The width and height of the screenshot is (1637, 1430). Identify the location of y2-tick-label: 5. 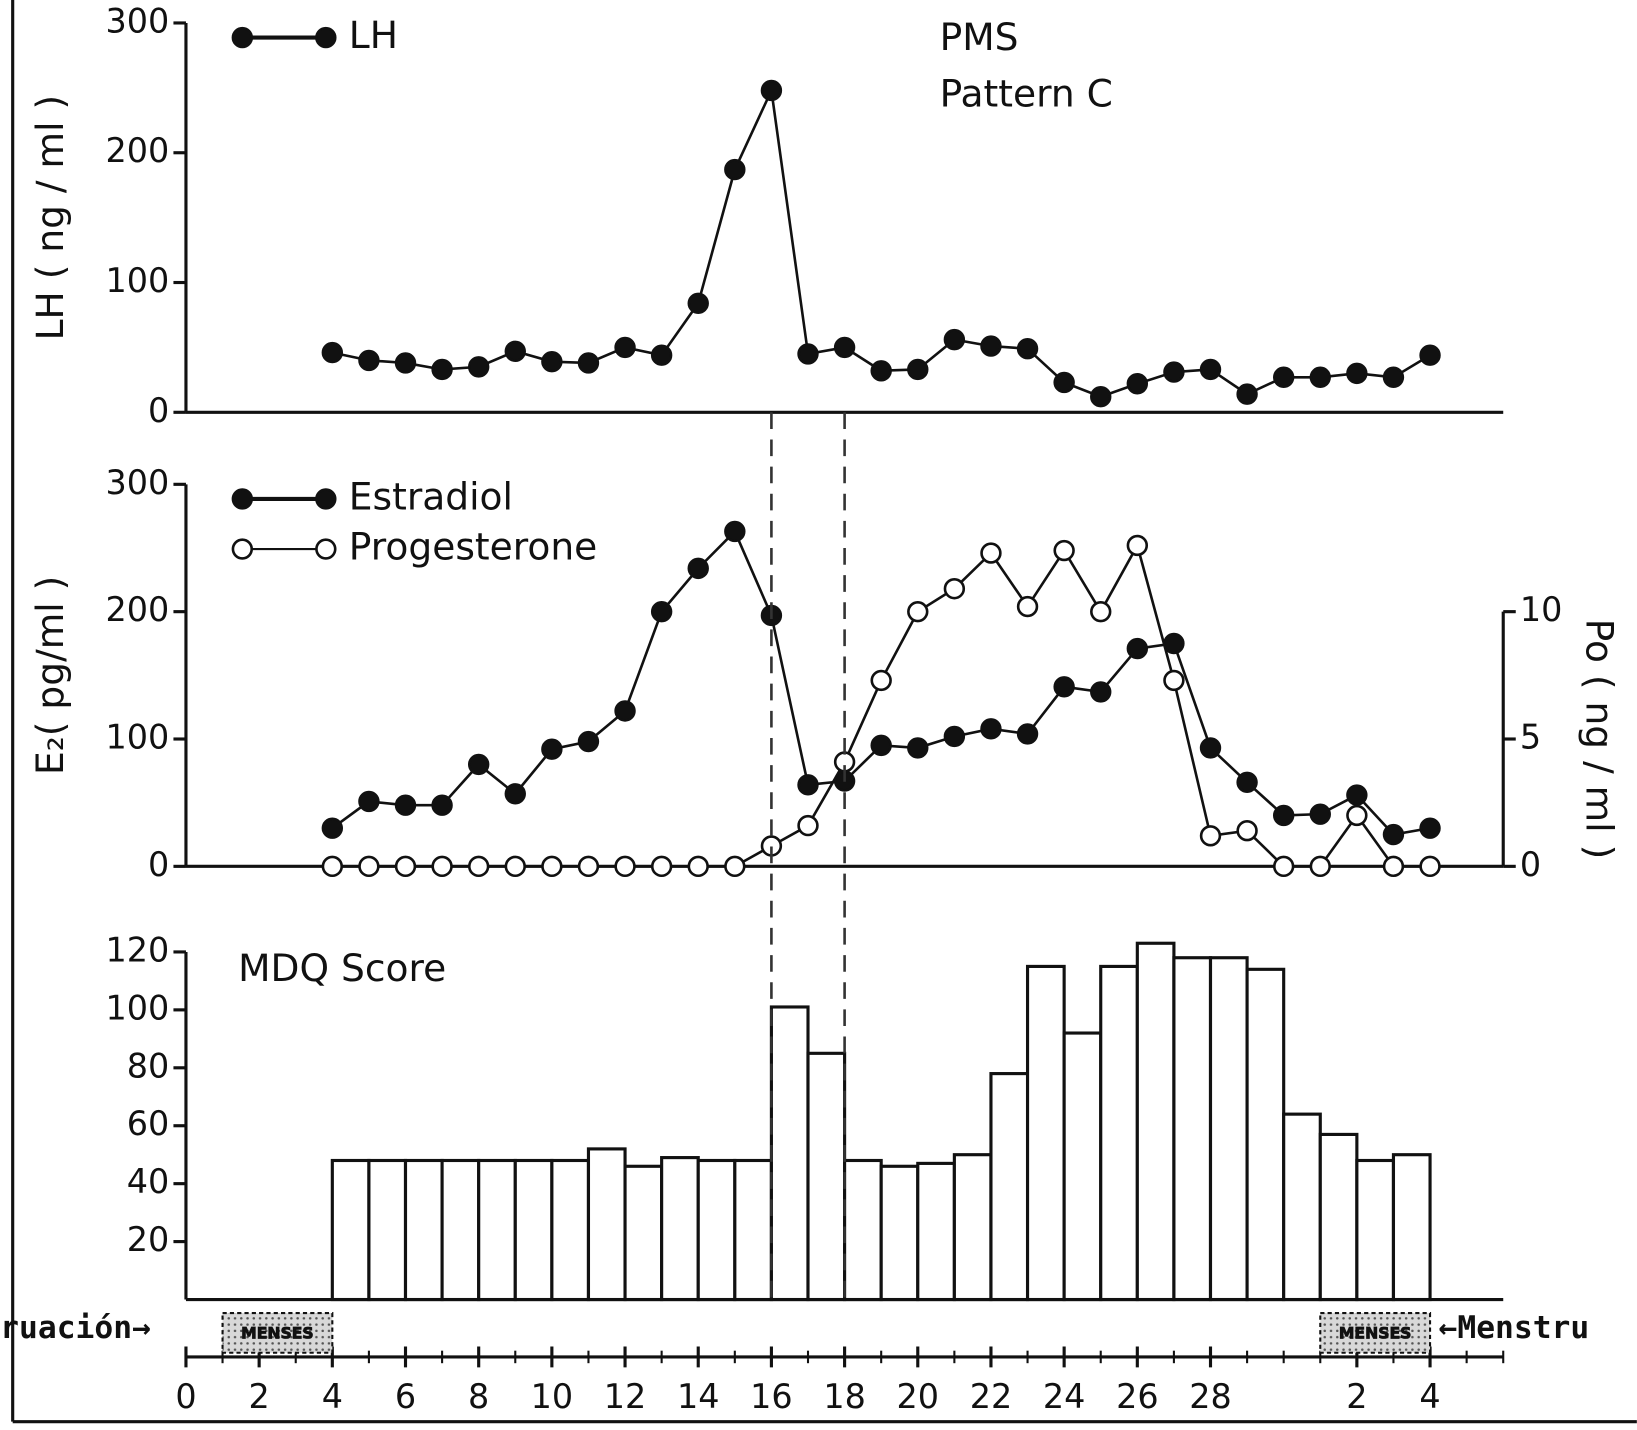
(1530, 737).